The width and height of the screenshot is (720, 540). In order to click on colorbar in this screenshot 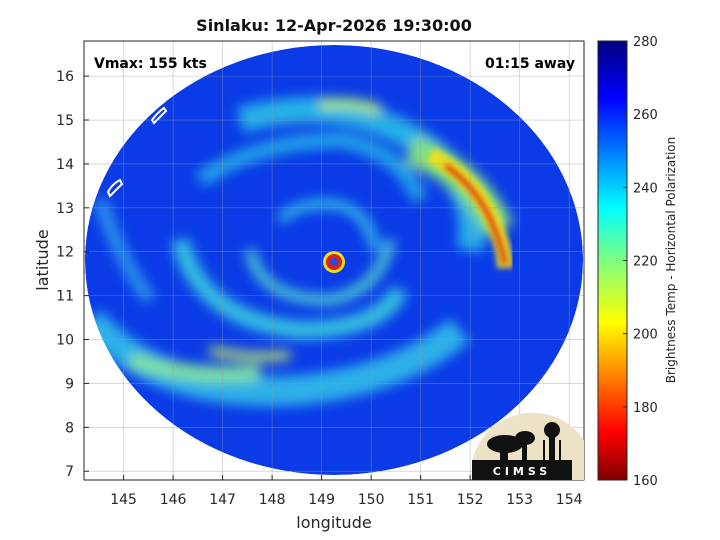, I will do `click(612, 260)`.